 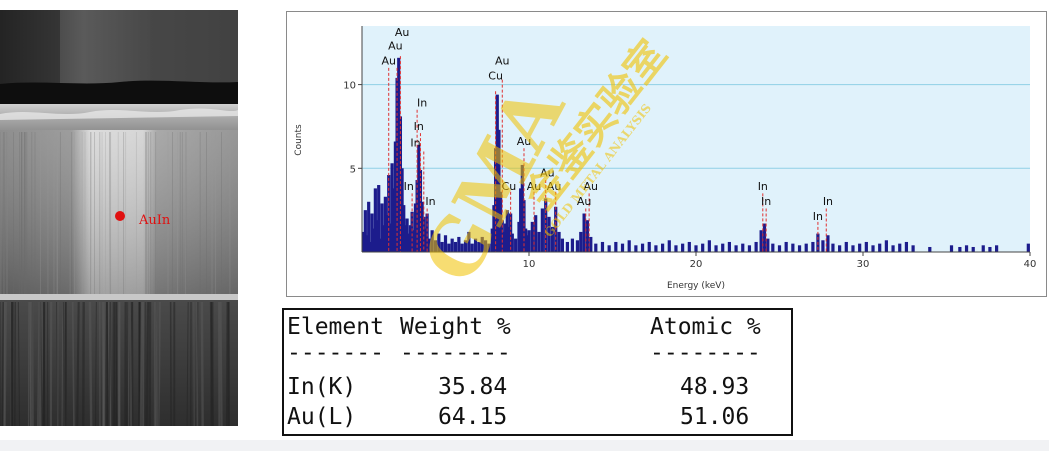 I want to click on x-tick-label: 30, so click(x=863, y=264).